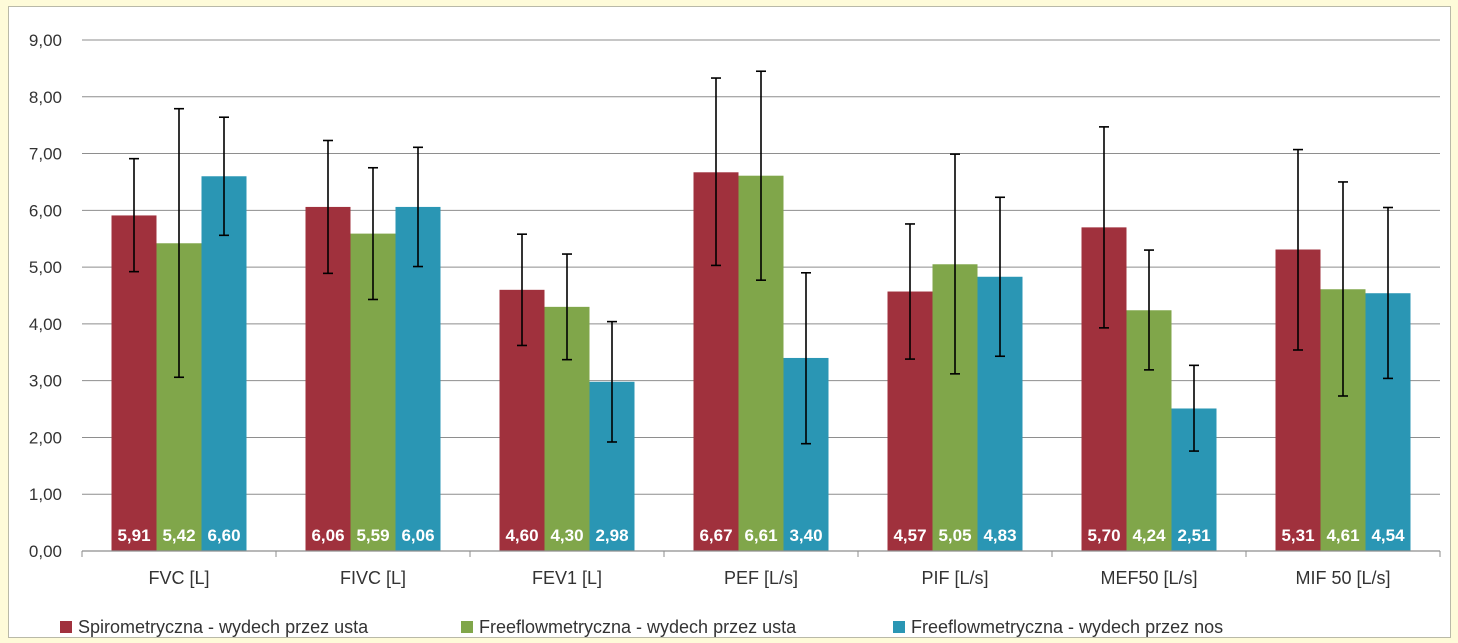 This screenshot has width=1458, height=643. I want to click on legend-label: Spirometryczna - wydech przez usta, so click(223, 627).